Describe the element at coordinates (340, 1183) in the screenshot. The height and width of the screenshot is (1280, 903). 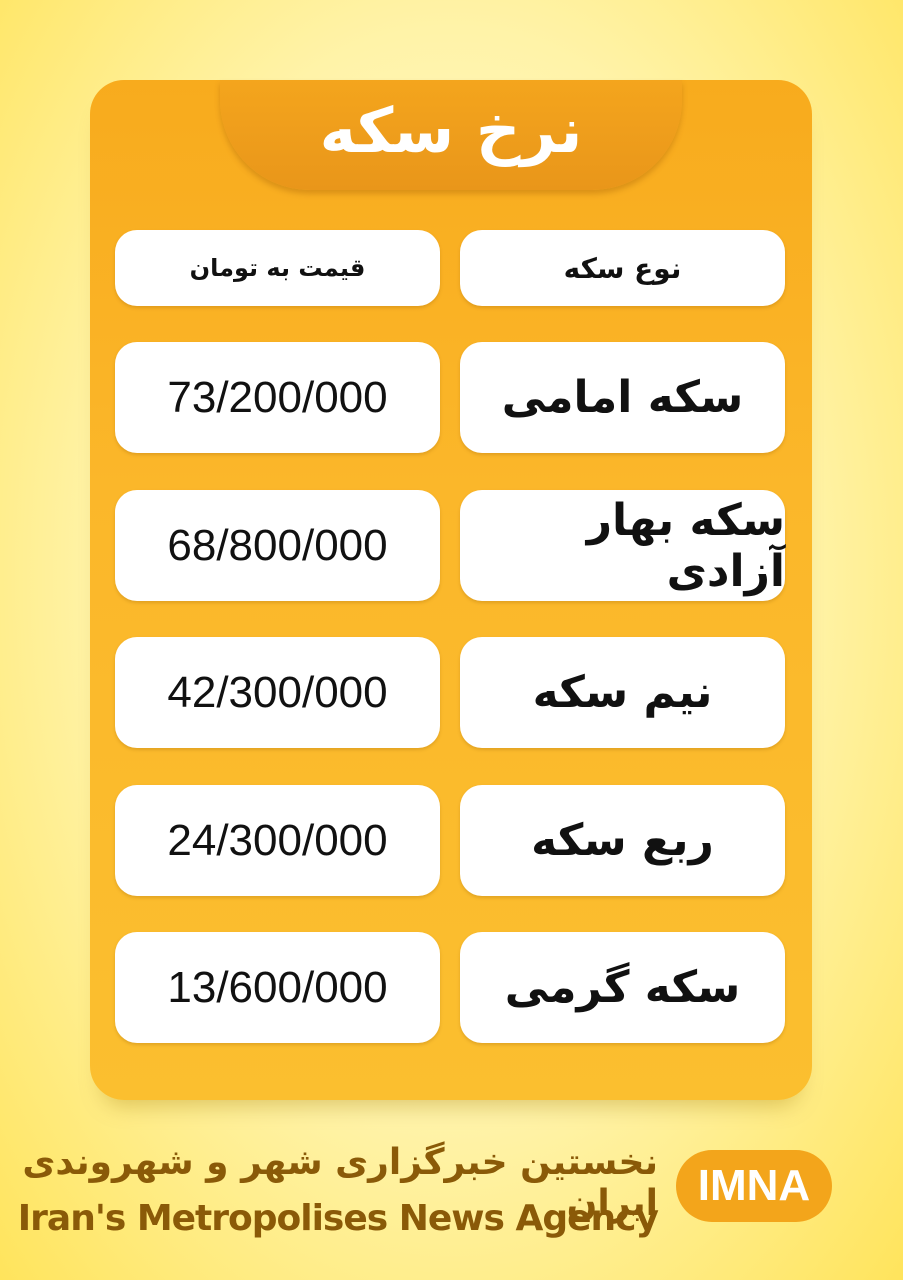
I see `footer-persian: نخستین خبرگزاری شهر و شهروندی ایران` at that location.